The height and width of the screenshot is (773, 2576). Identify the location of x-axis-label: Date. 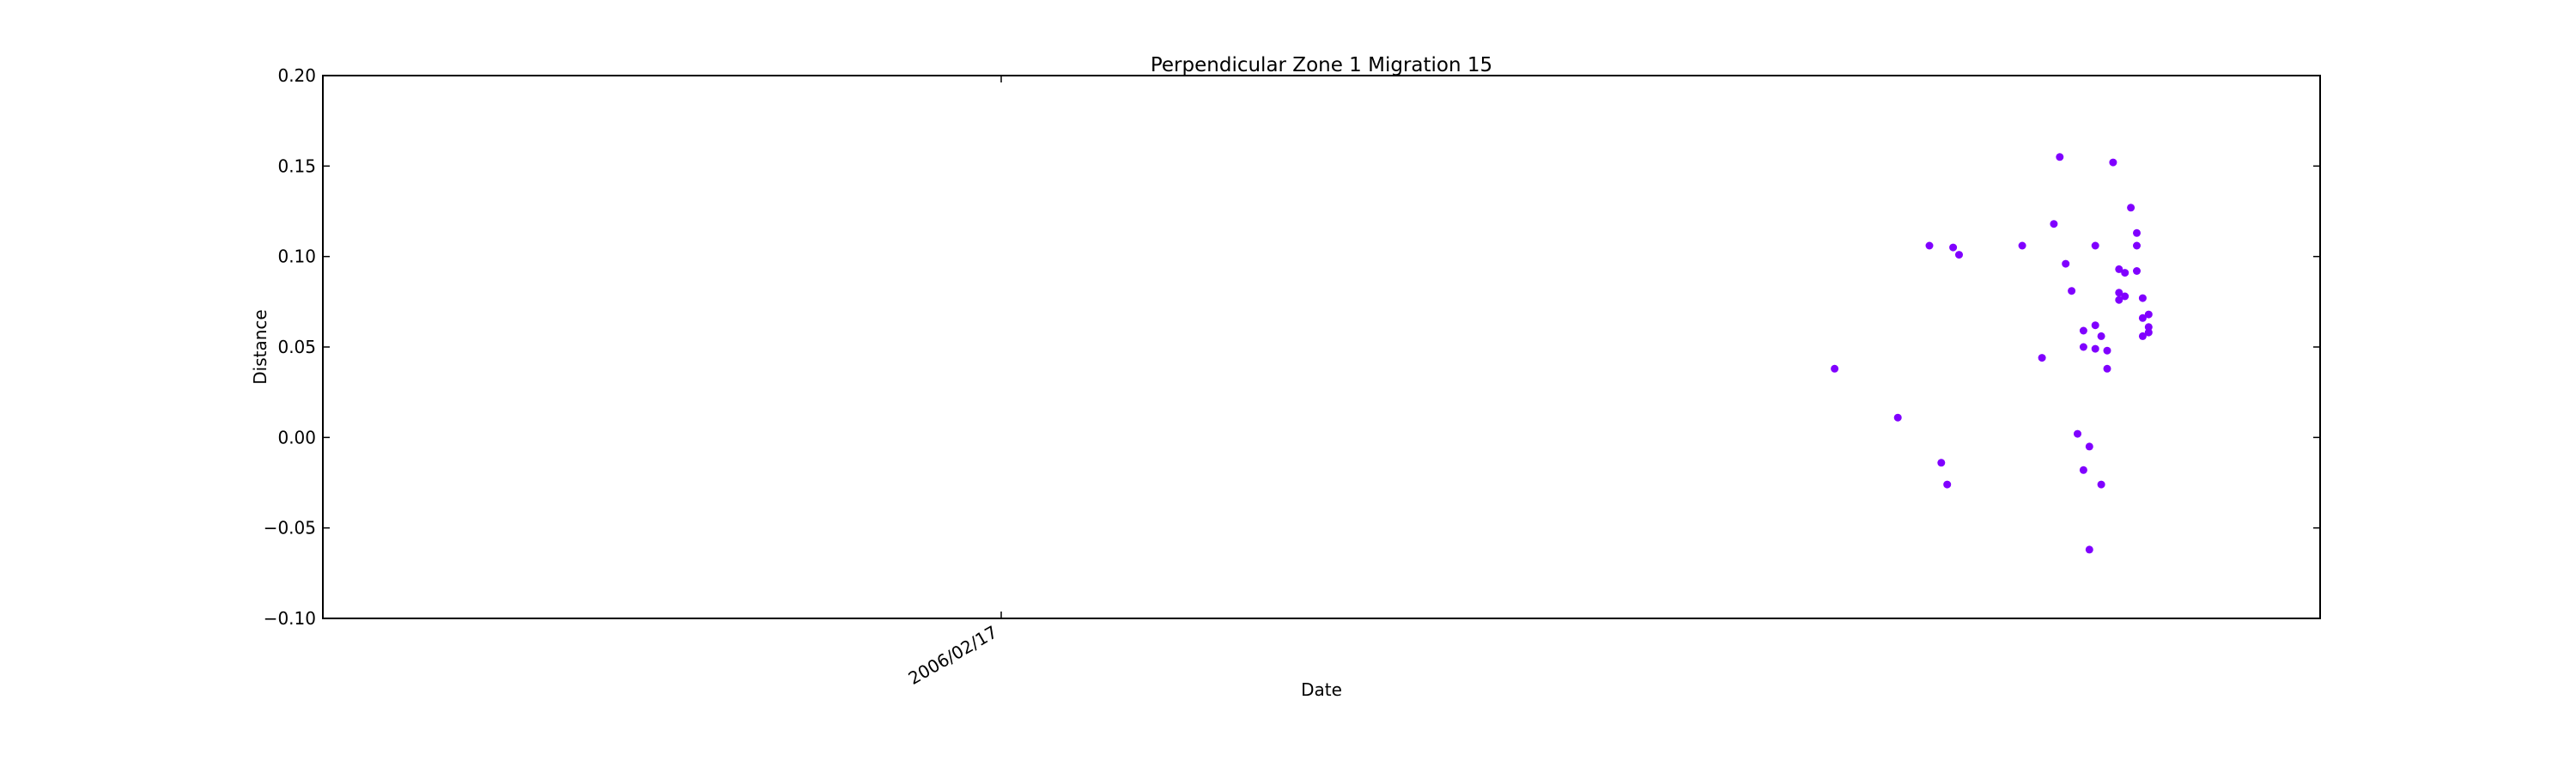
(1321, 689).